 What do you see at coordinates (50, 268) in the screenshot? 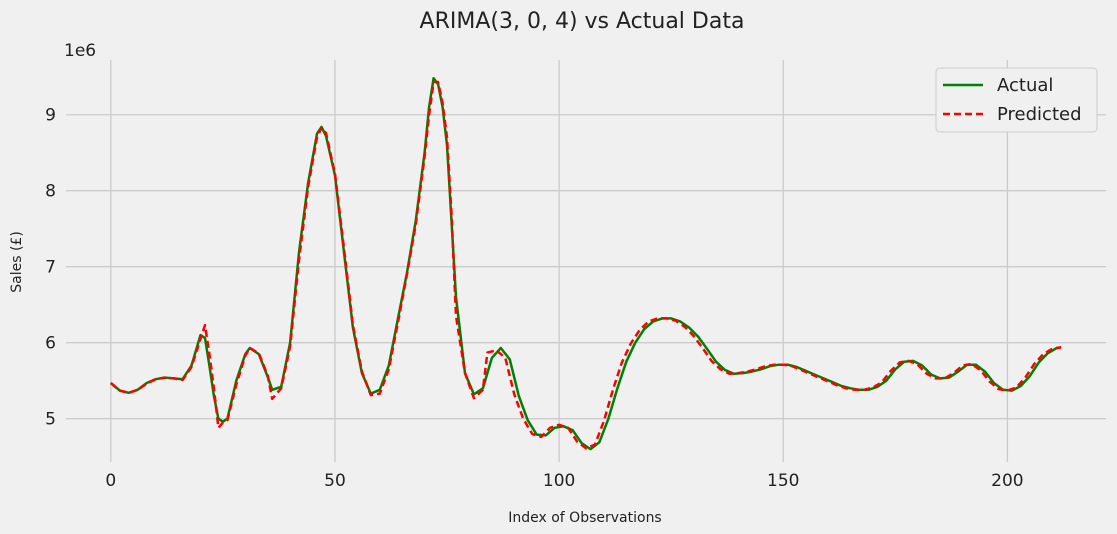
I see `y-tick-label-2: 7` at bounding box center [50, 268].